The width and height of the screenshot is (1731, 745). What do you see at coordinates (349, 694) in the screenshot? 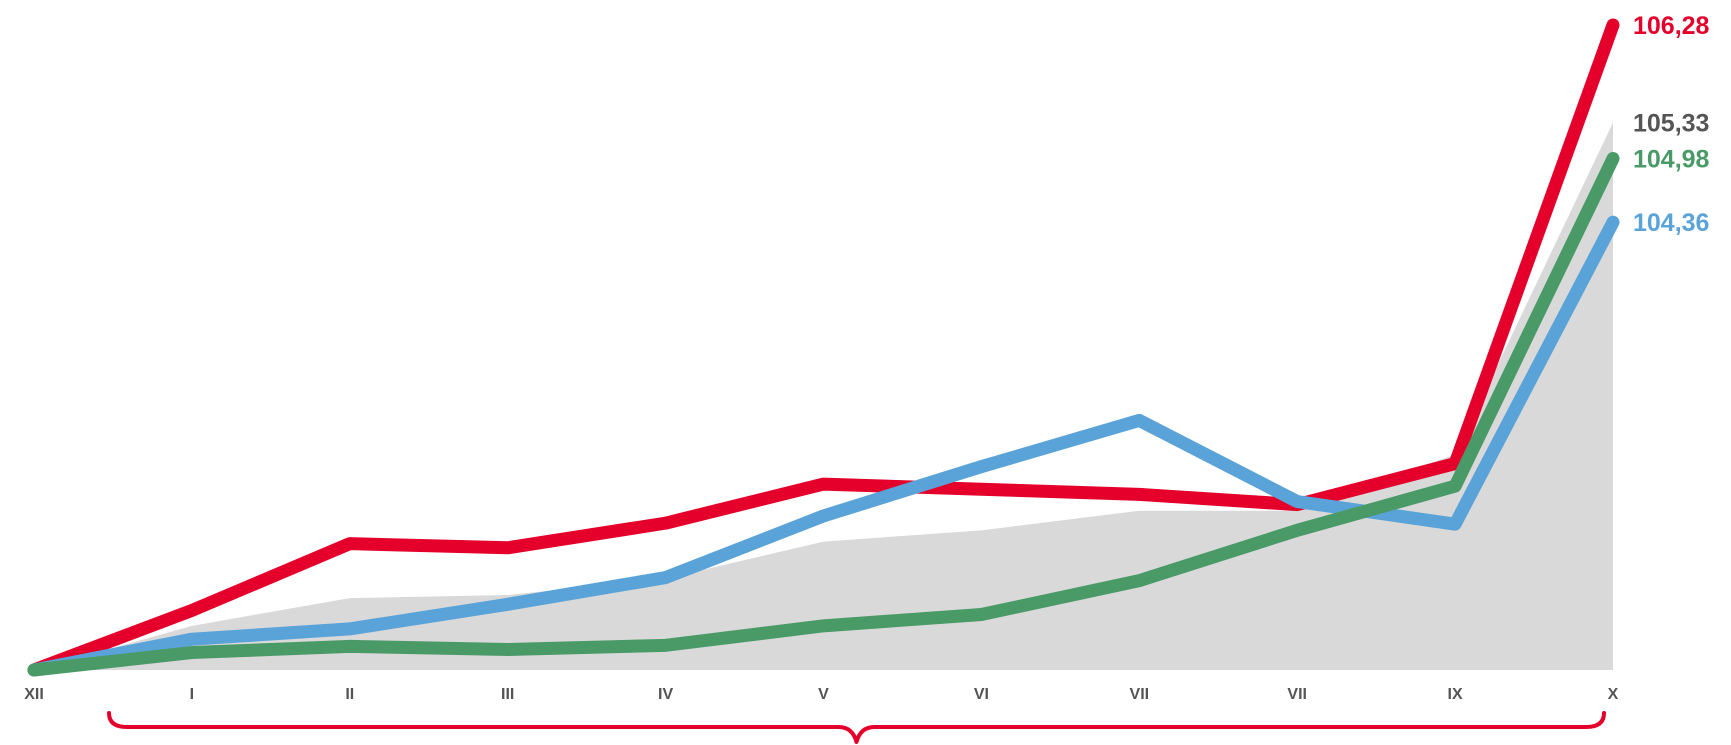
I see `x-tick-label: II` at bounding box center [349, 694].